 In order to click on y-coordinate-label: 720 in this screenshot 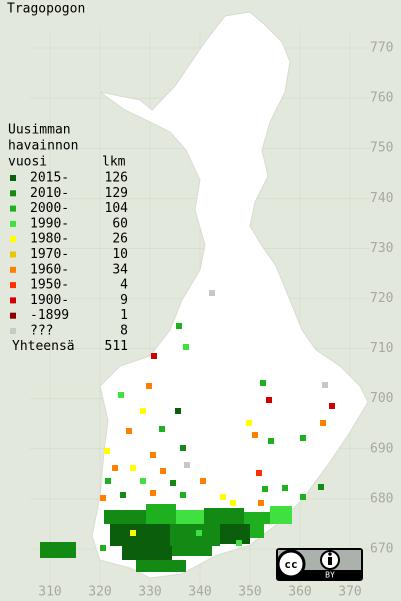, I will do `click(381, 298)`.